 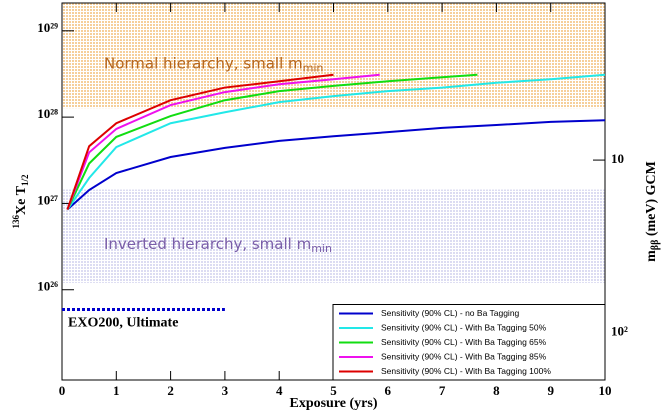 What do you see at coordinates (550, 390) in the screenshot?
I see `x-tick-label: 9` at bounding box center [550, 390].